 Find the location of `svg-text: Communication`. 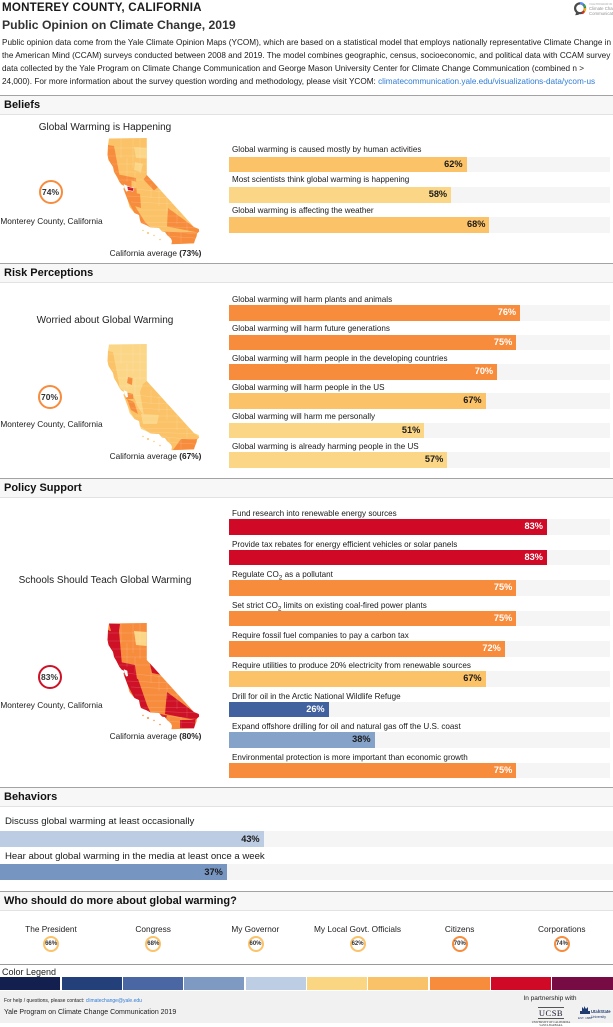

svg-text: Communication is located at coordinates (601, 13).